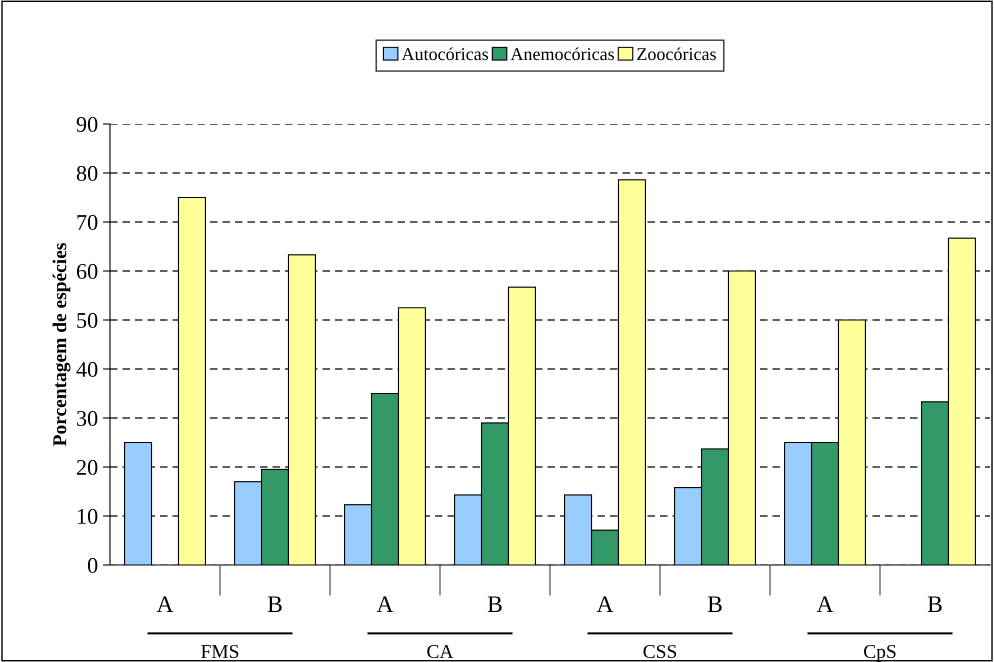  Describe the element at coordinates (87, 271) in the screenshot. I see `y-tick-label: 60` at that location.